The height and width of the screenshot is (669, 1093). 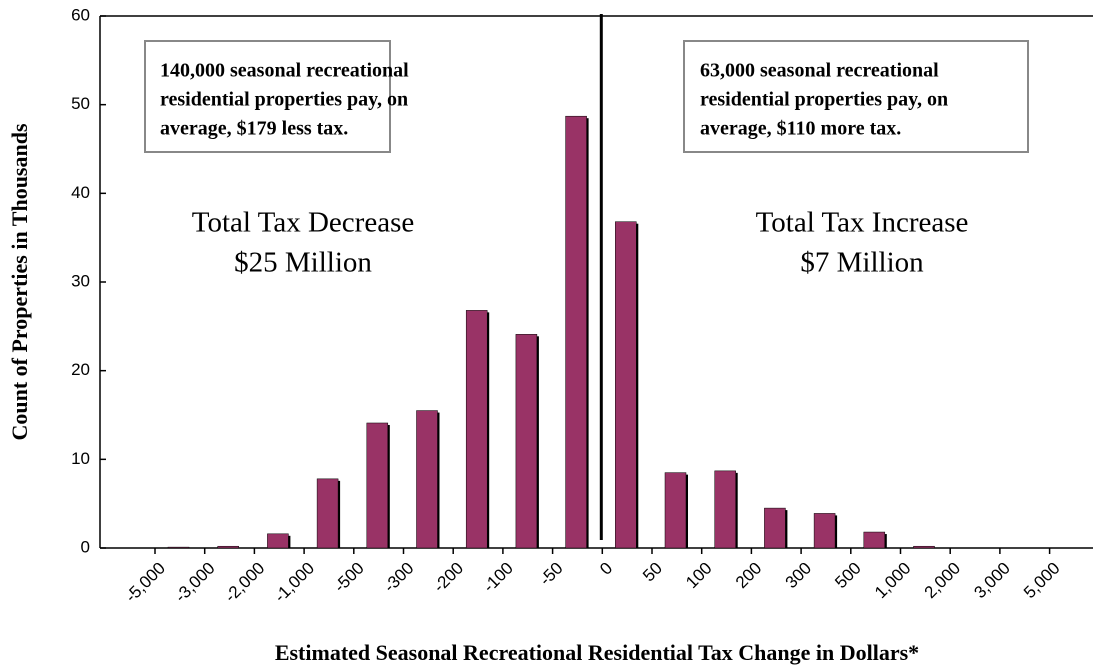 What do you see at coordinates (303, 263) in the screenshot?
I see `total-text: $25 Million` at bounding box center [303, 263].